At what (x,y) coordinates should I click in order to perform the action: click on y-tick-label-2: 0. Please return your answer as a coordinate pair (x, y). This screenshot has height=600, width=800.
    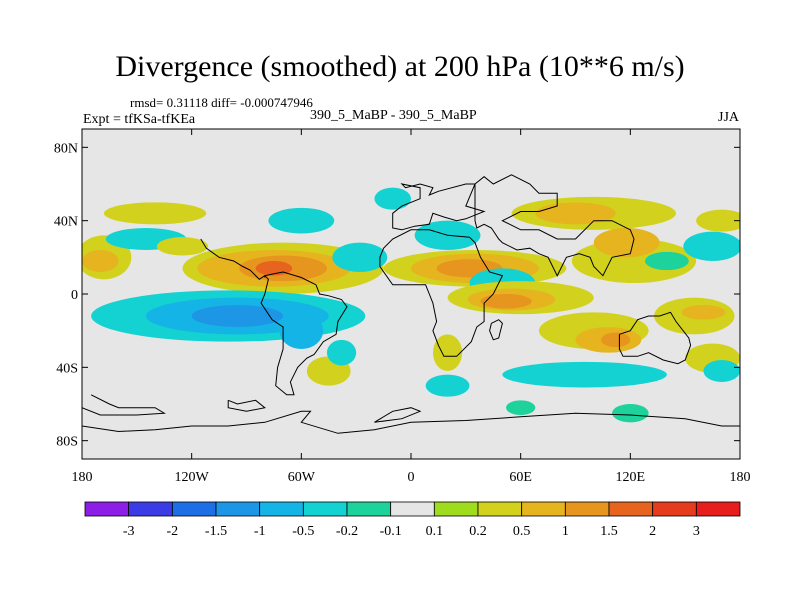
    Looking at the image, I should click on (74, 295).